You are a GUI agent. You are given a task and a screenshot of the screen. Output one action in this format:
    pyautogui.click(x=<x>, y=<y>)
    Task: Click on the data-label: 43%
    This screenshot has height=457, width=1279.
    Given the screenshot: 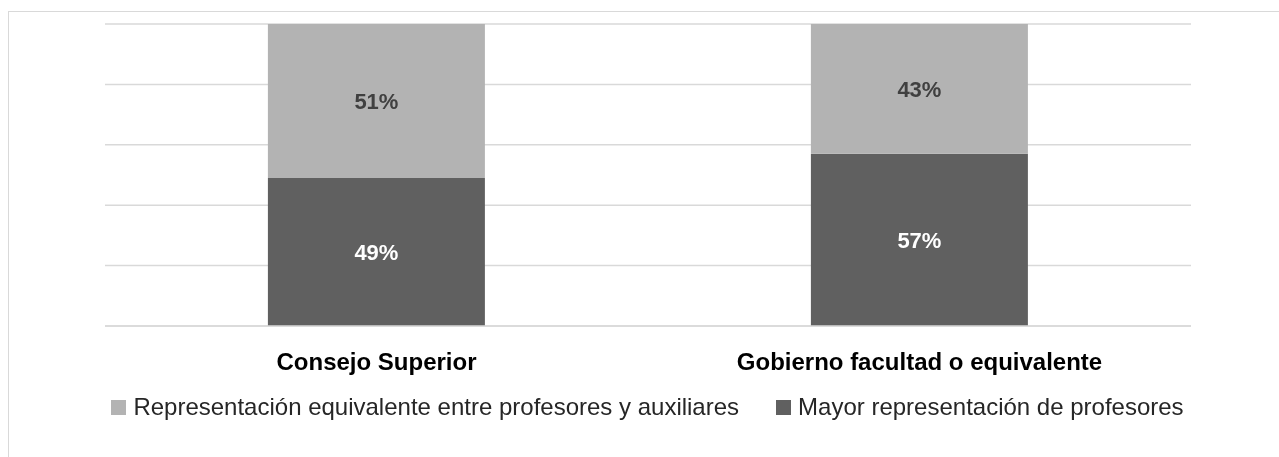 What is the action you would take?
    pyautogui.click(x=919, y=89)
    